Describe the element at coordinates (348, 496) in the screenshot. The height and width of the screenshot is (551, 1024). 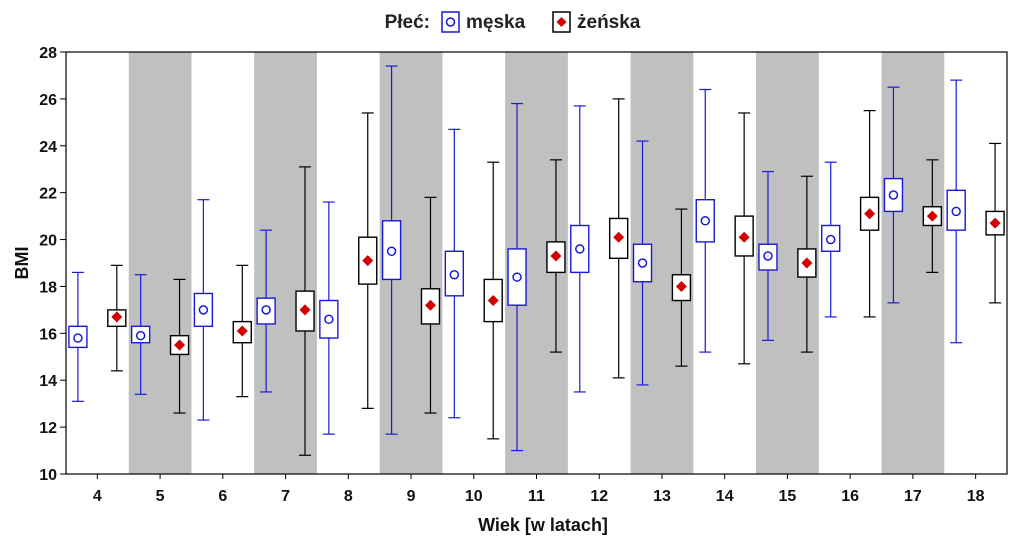
I see `x-tick-label: 8` at that location.